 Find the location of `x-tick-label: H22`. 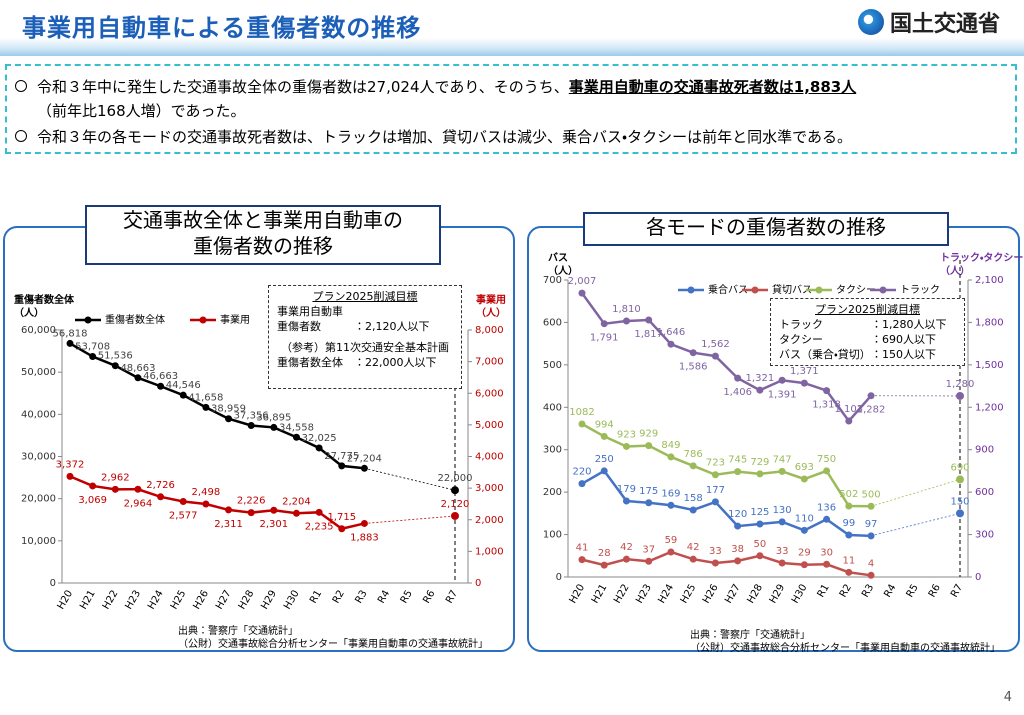

x-tick-label: H22 is located at coordinates (622, 594).